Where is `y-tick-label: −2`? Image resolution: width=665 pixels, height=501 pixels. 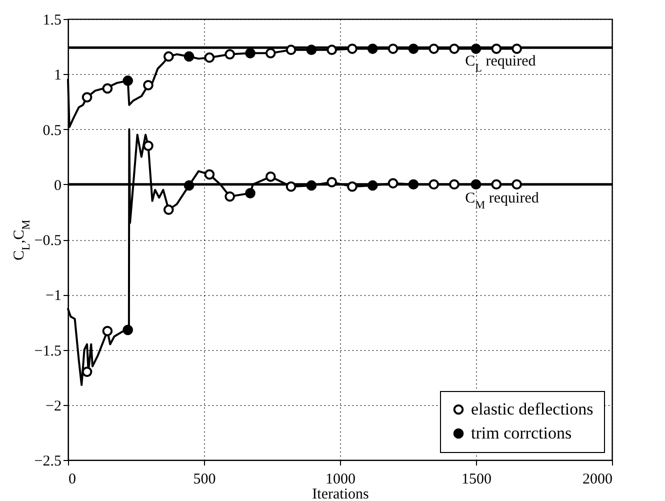 y-tick-label: −2 is located at coordinates (54, 406).